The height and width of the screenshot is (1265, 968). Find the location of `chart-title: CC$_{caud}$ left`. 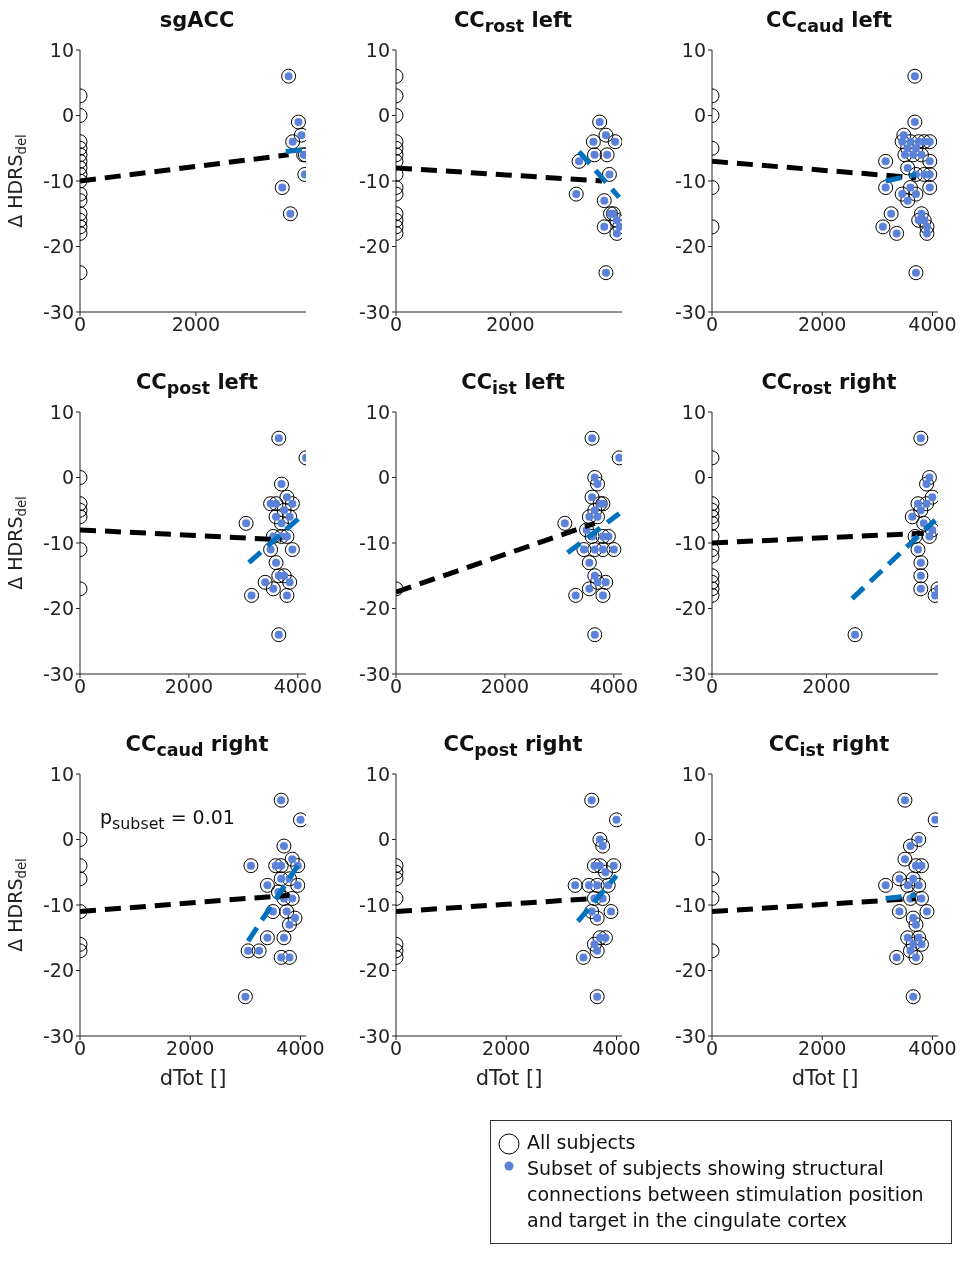

chart-title: CC$_{caud}$ left is located at coordinates (829, 22).